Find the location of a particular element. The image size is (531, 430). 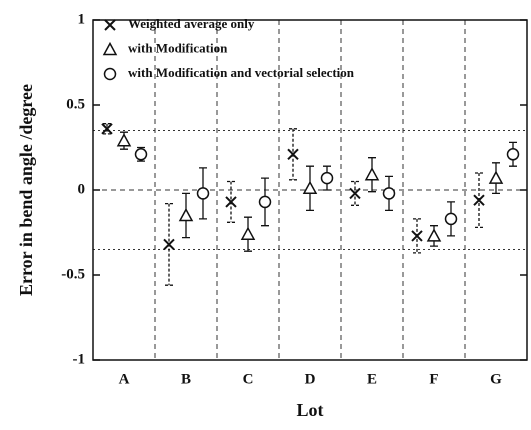

x-tick-label: E is located at coordinates (372, 379).